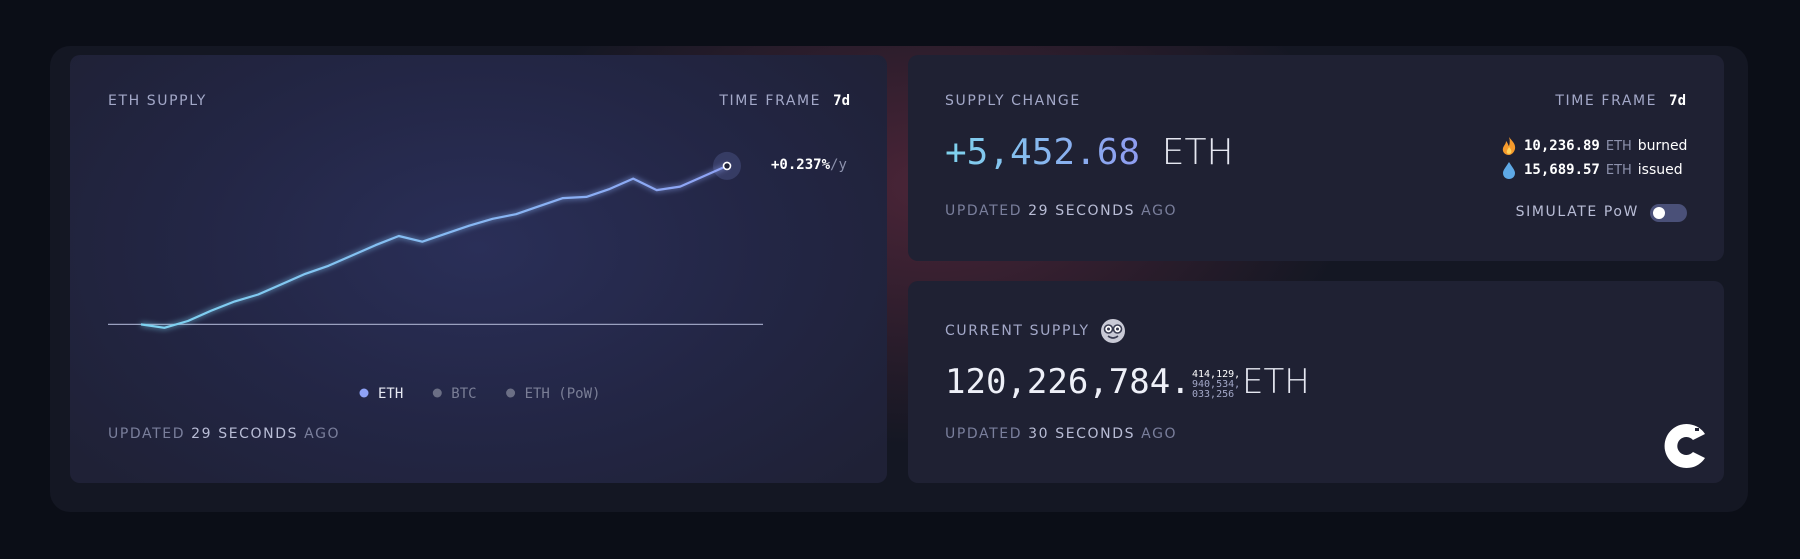 The image size is (1800, 559). What do you see at coordinates (1509, 170) in the screenshot?
I see `drop-icon` at bounding box center [1509, 170].